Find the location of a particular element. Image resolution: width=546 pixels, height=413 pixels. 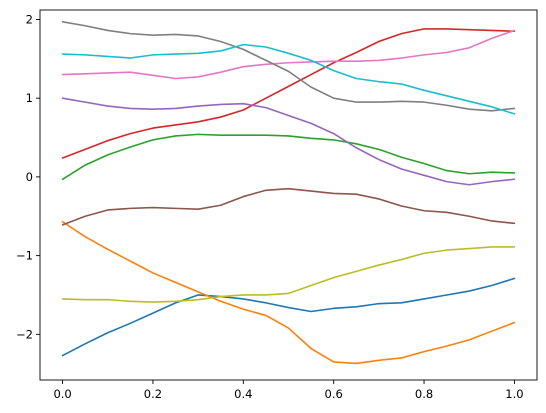

x-tick-label: 0.4 is located at coordinates (243, 394).